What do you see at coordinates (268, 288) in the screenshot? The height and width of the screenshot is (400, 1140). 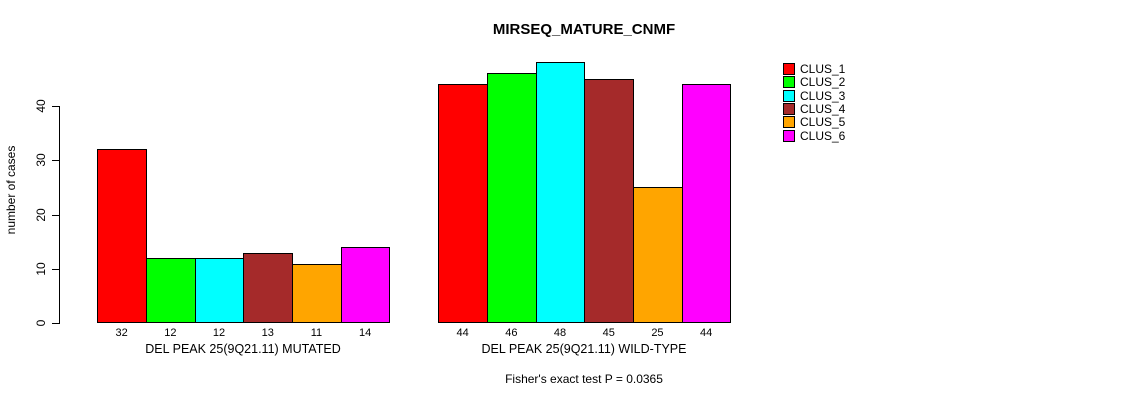 I see `bar-clus-4-group1` at bounding box center [268, 288].